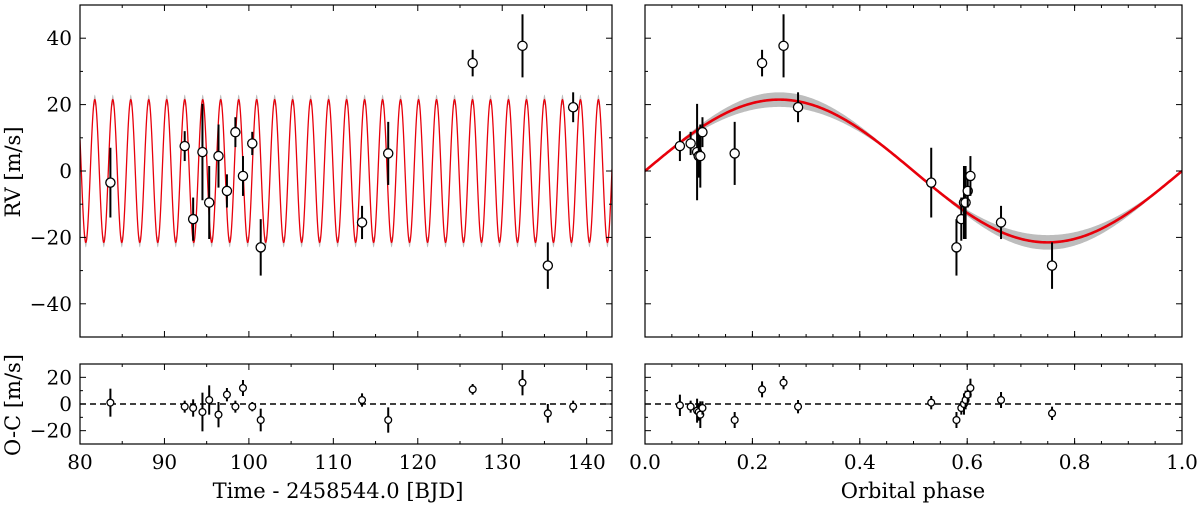 The image size is (1200, 507). Describe the element at coordinates (59, 38) in the screenshot. I see `y-tick-label: 40` at that location.